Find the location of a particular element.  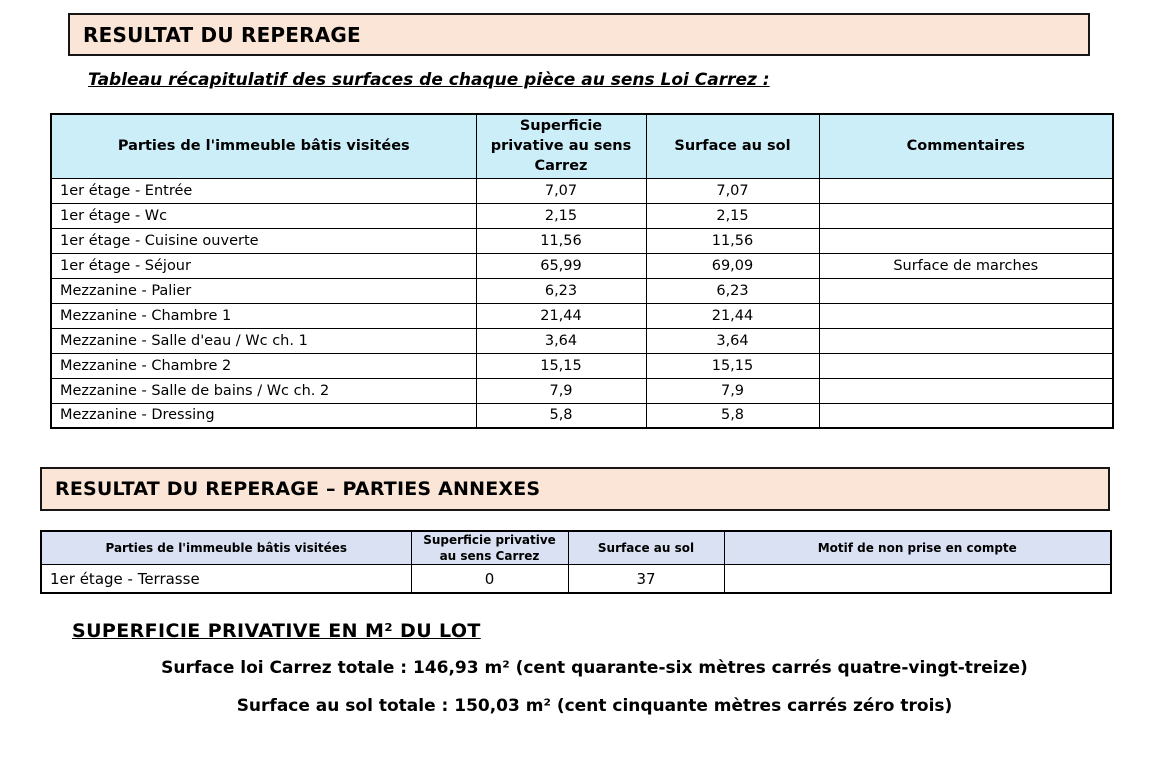

annexes-table-body: 1er étage - Terrasse 0 37 is located at coordinates (576, 579).